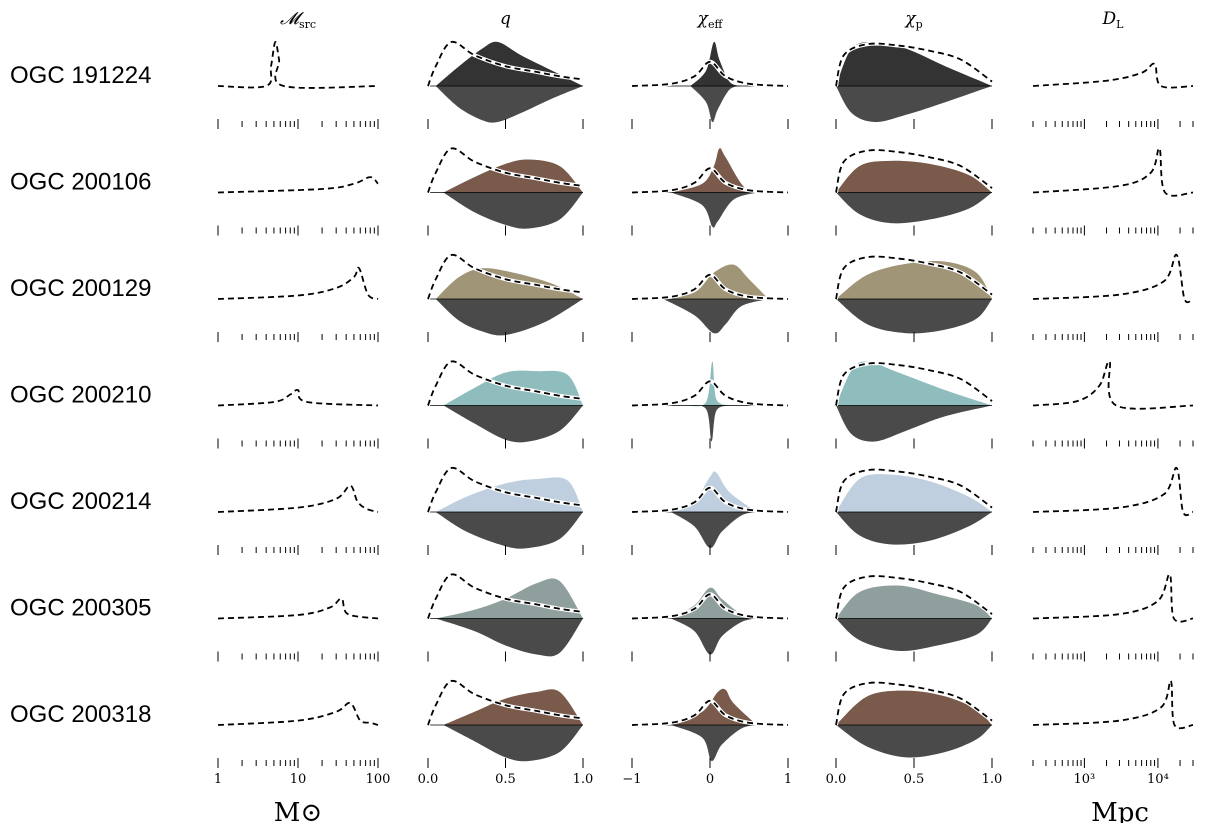 Image resolution: width=1207 pixels, height=823 pixels. I want to click on tick-label: 100, so click(378, 779).